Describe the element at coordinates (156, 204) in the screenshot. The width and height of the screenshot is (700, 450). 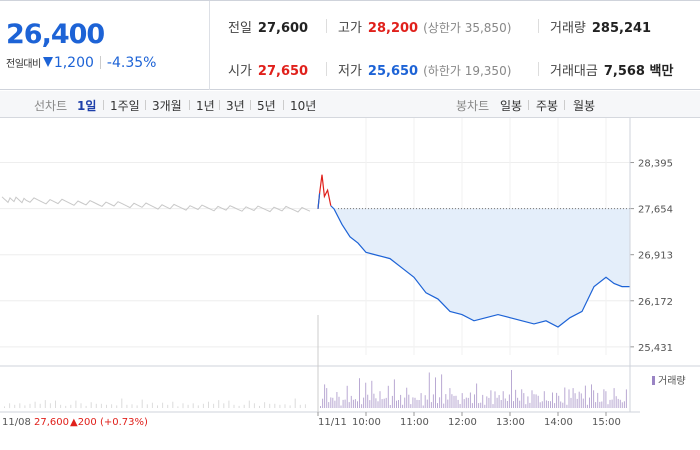
I see `prev-day-line` at that location.